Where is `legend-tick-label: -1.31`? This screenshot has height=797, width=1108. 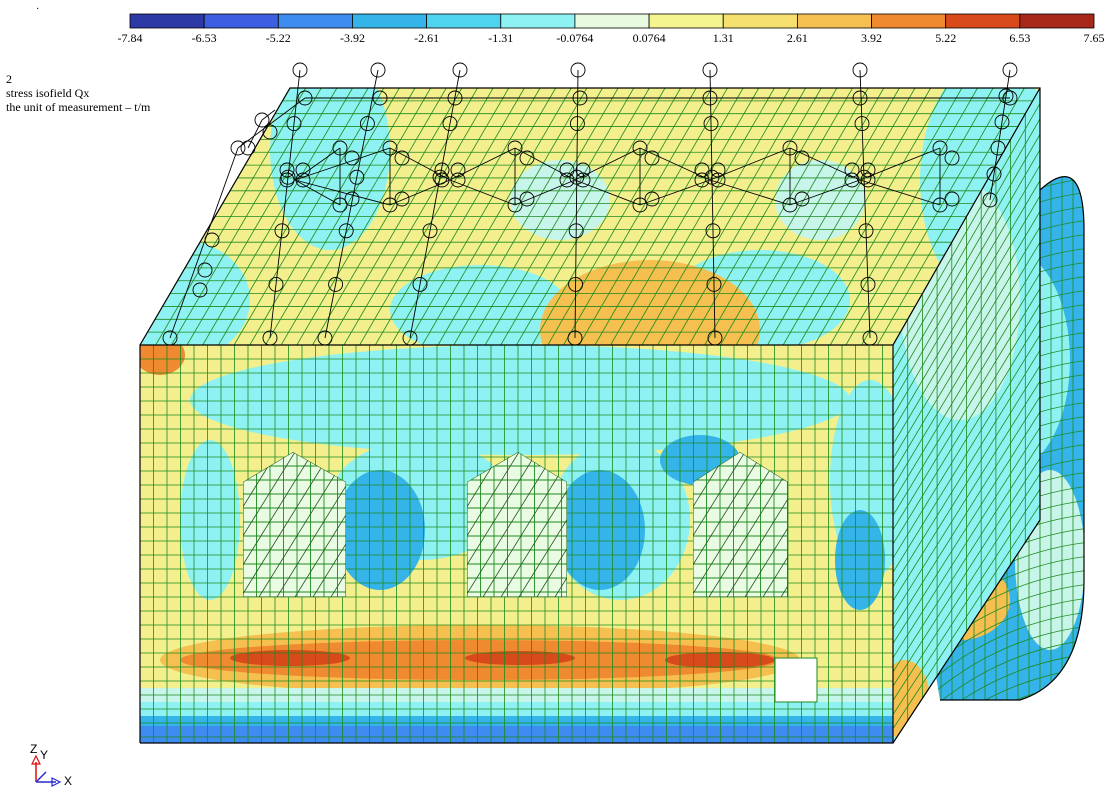
legend-tick-label: -1.31 is located at coordinates (500, 38).